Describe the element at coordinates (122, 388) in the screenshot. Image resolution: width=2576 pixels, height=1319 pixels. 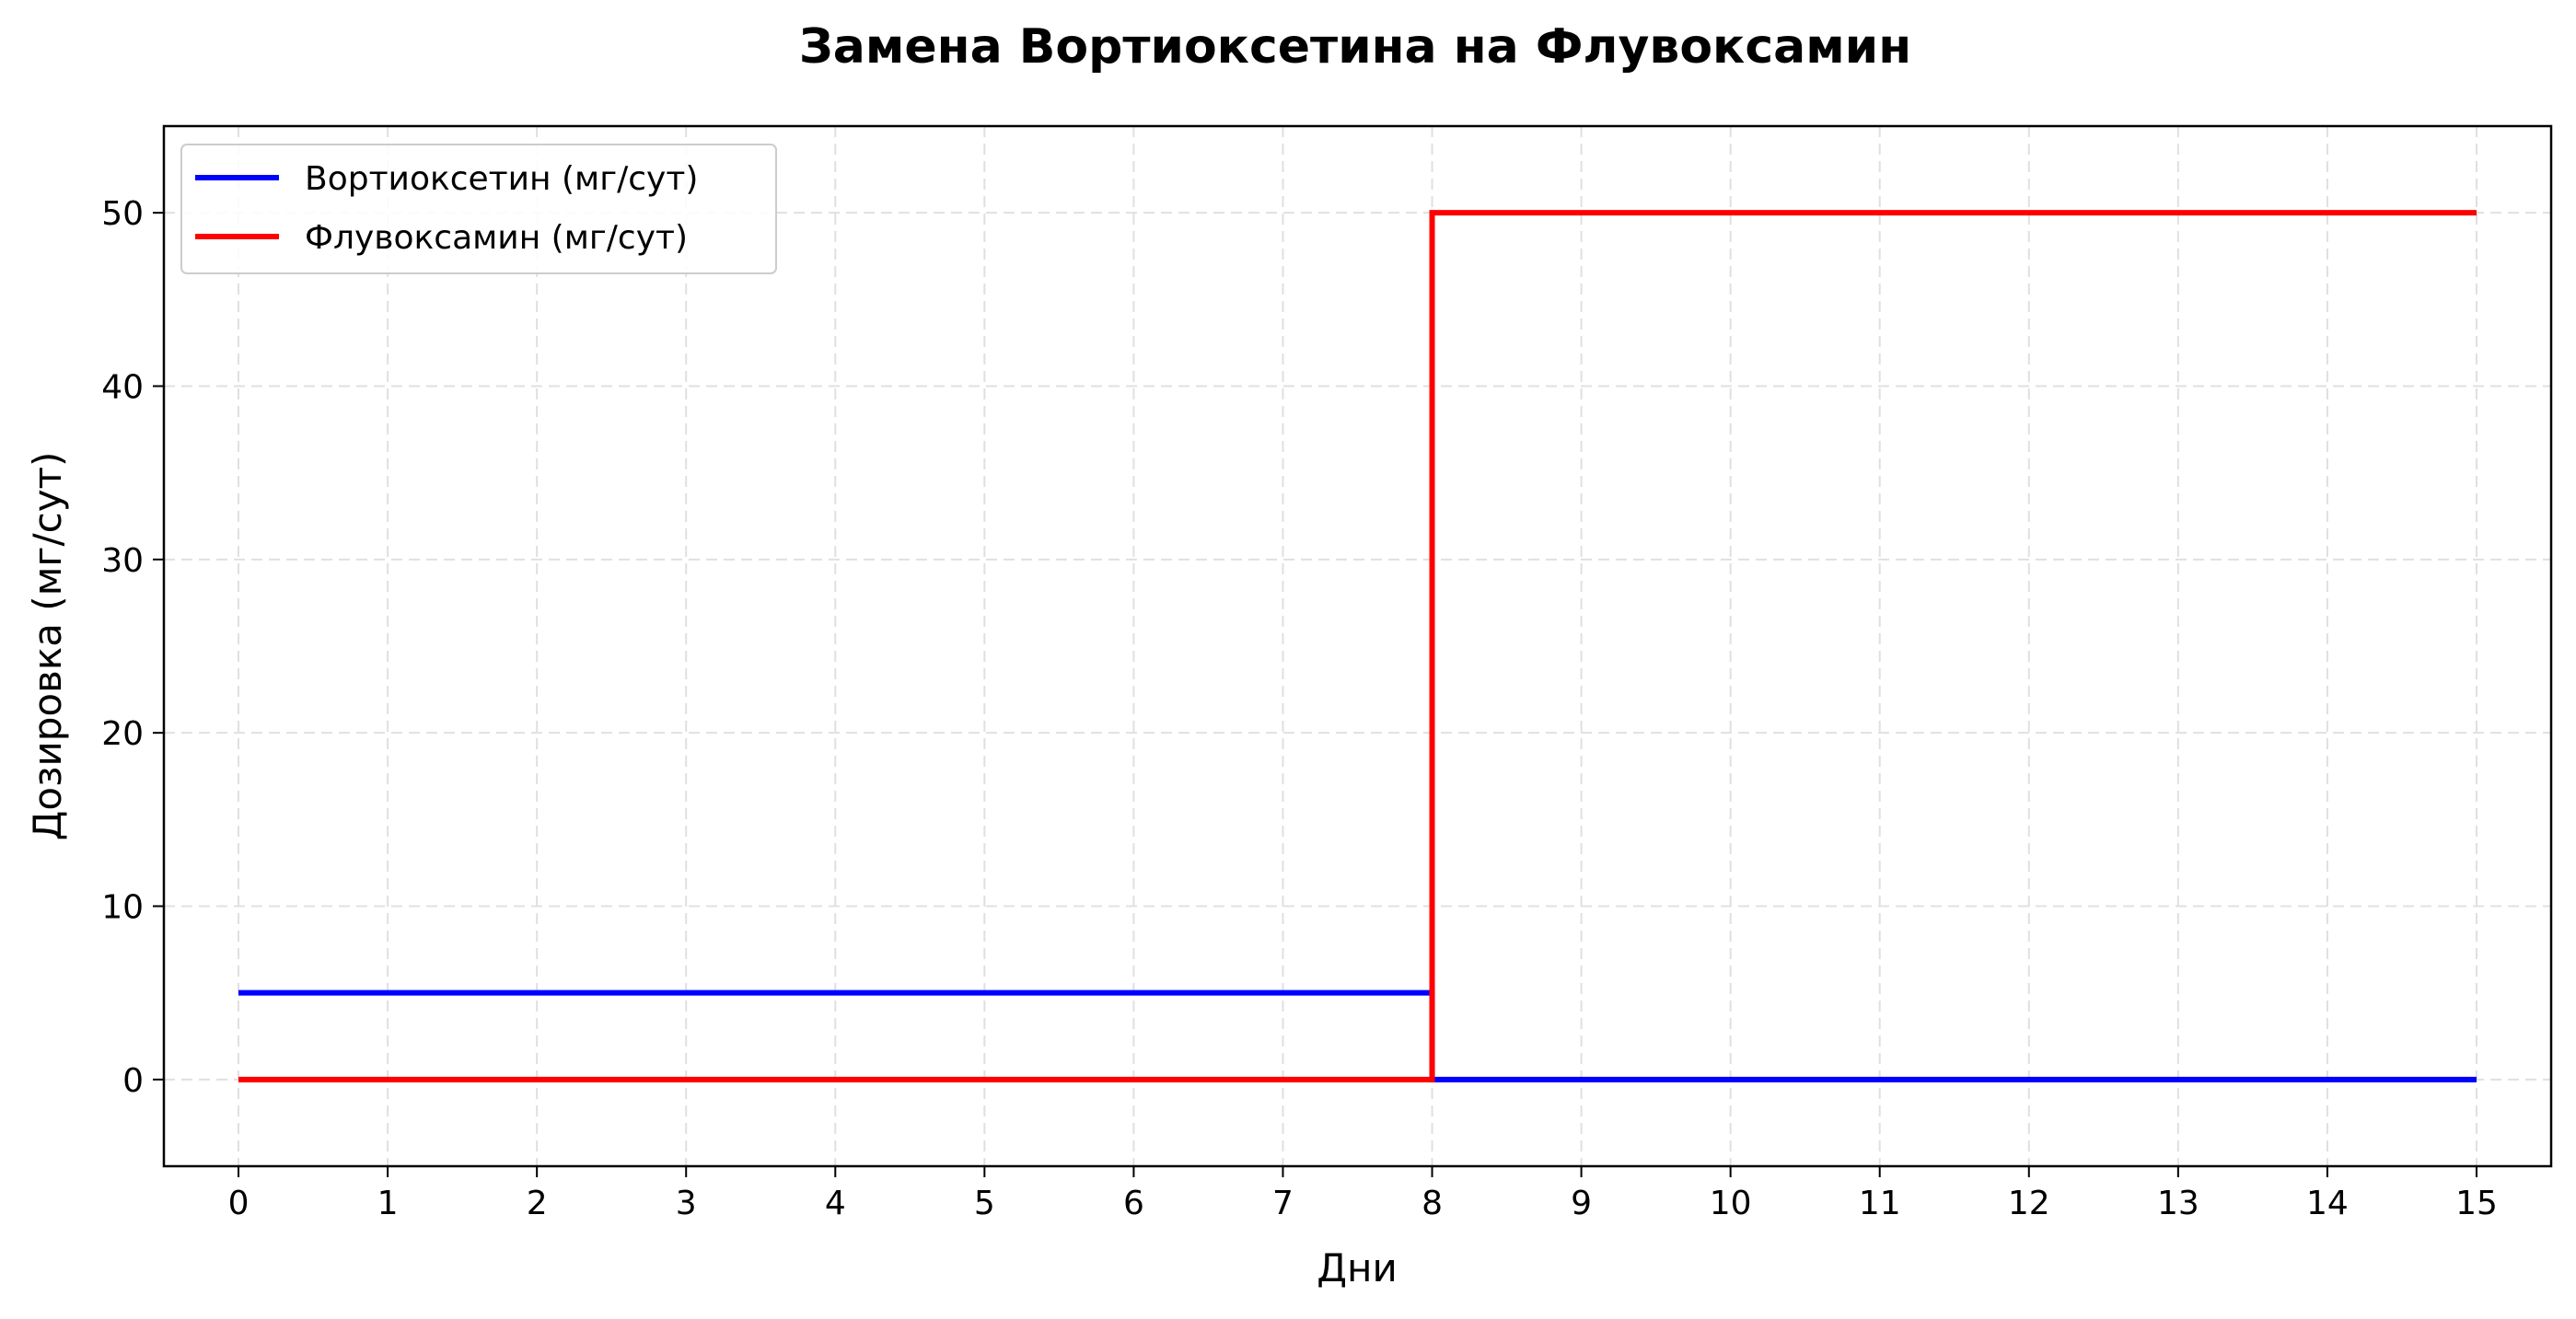
I see `y-tick-label: 40` at that location.